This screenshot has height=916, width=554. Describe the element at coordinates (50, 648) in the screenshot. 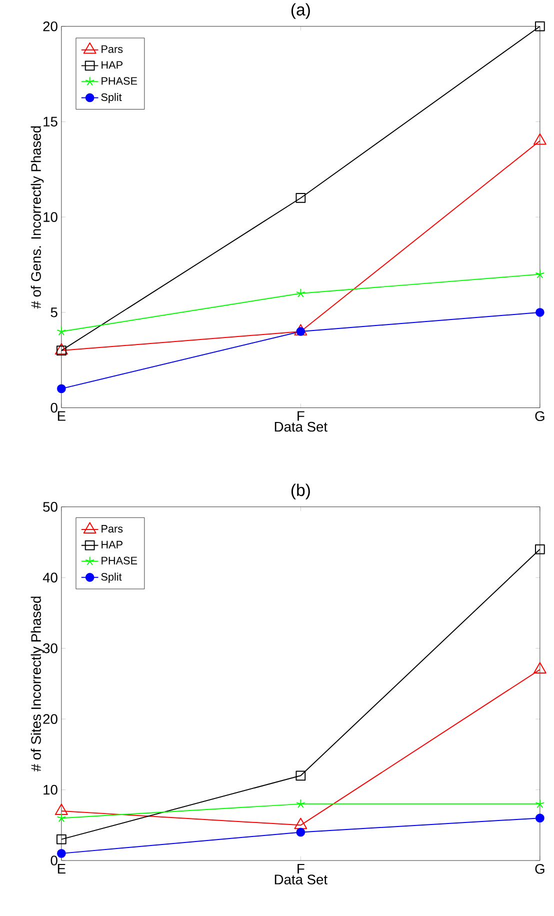

I see `y-tick-label: 30` at that location.